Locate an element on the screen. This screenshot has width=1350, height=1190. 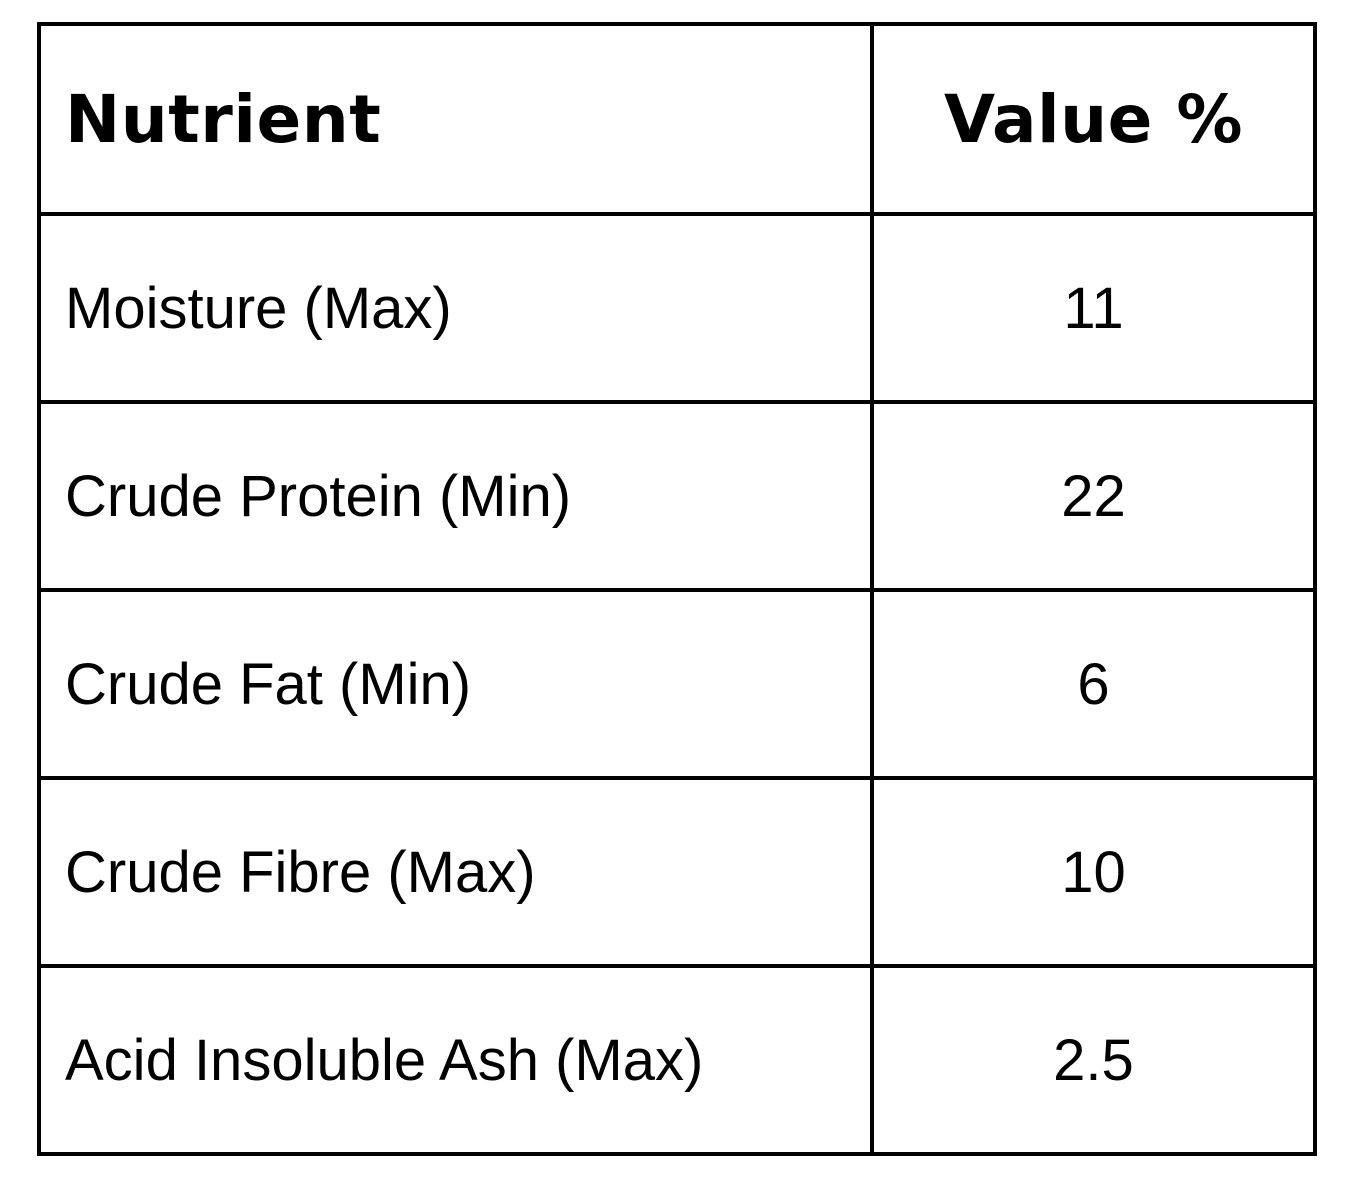
value-cell: 11 is located at coordinates (1093, 308).